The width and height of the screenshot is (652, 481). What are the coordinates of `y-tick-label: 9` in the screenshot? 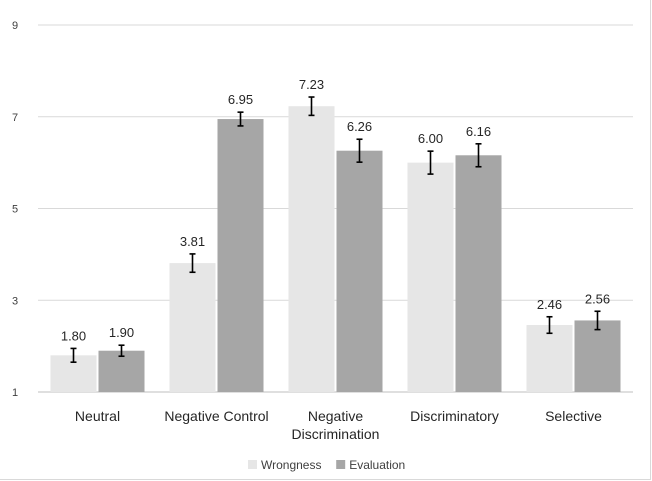 It's located at (15, 26).